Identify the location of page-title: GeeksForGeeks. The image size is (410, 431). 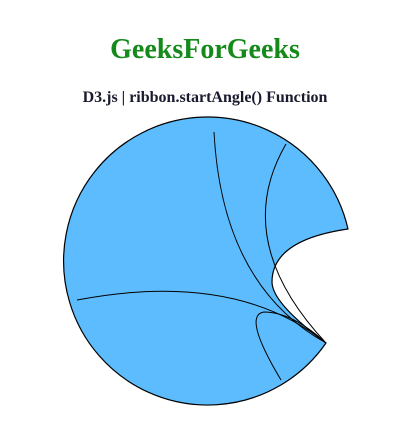
(205, 49).